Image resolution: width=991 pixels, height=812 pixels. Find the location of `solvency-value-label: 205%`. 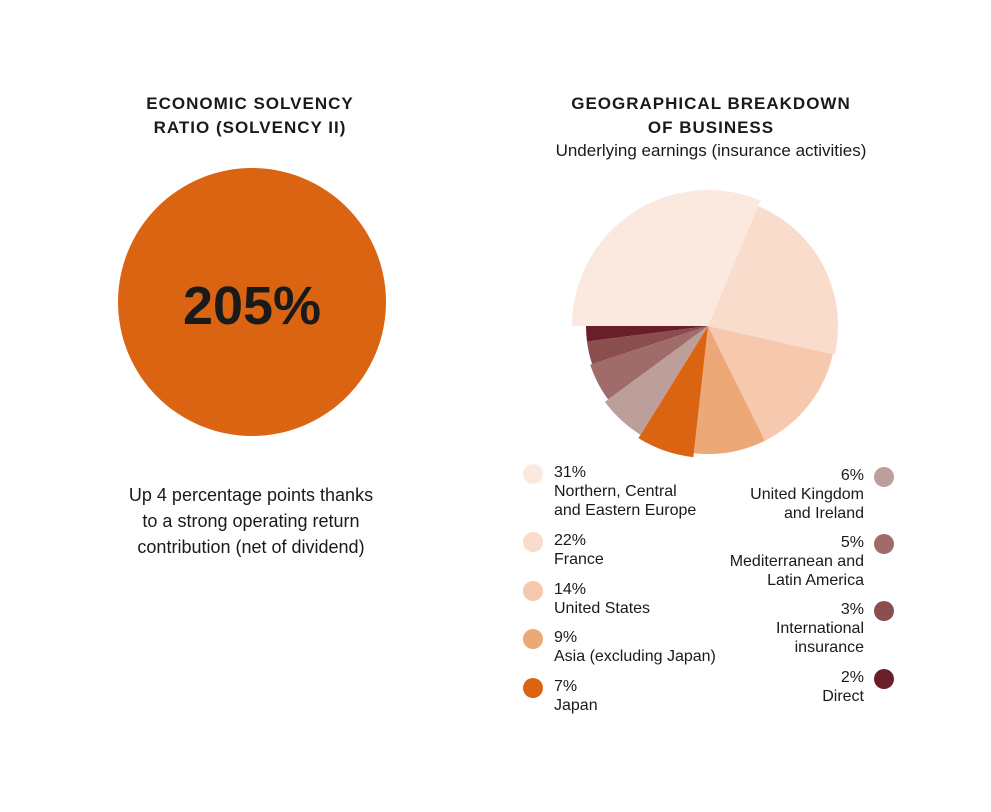

solvency-value-label: 205% is located at coordinates (252, 306).